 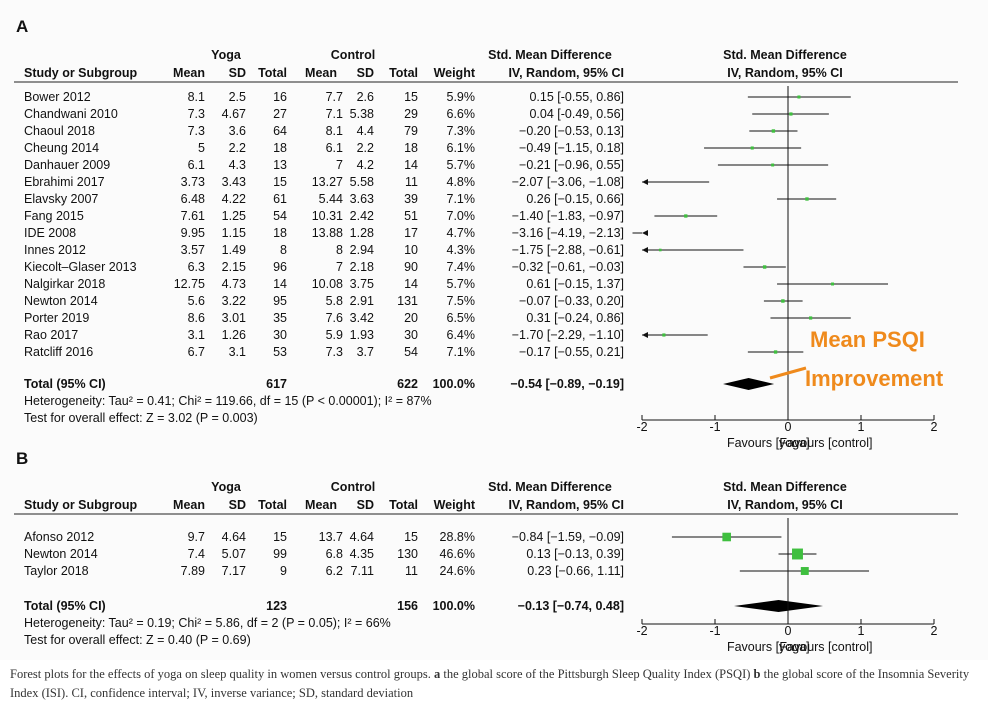 I want to click on control-sd: 7.11, so click(x=362, y=571).